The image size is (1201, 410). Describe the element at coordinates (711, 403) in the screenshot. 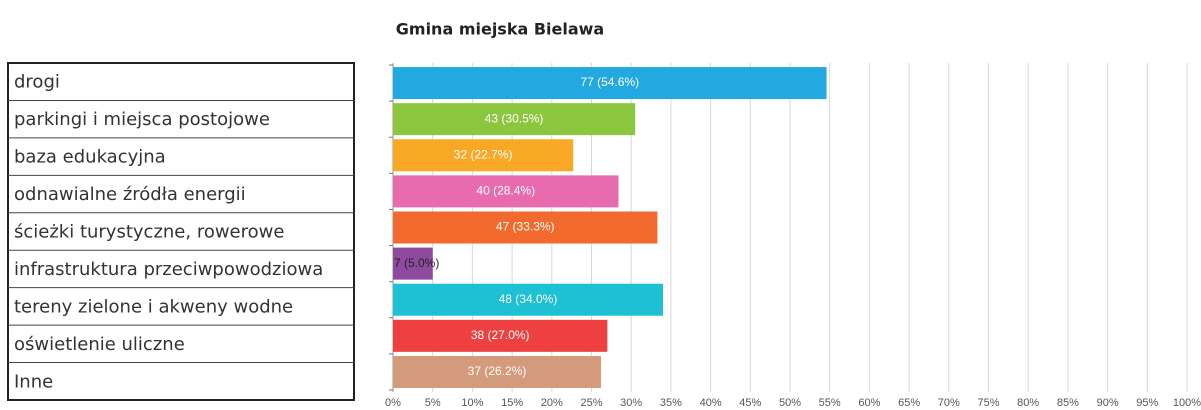

I see `x-tick-label: 40%` at that location.